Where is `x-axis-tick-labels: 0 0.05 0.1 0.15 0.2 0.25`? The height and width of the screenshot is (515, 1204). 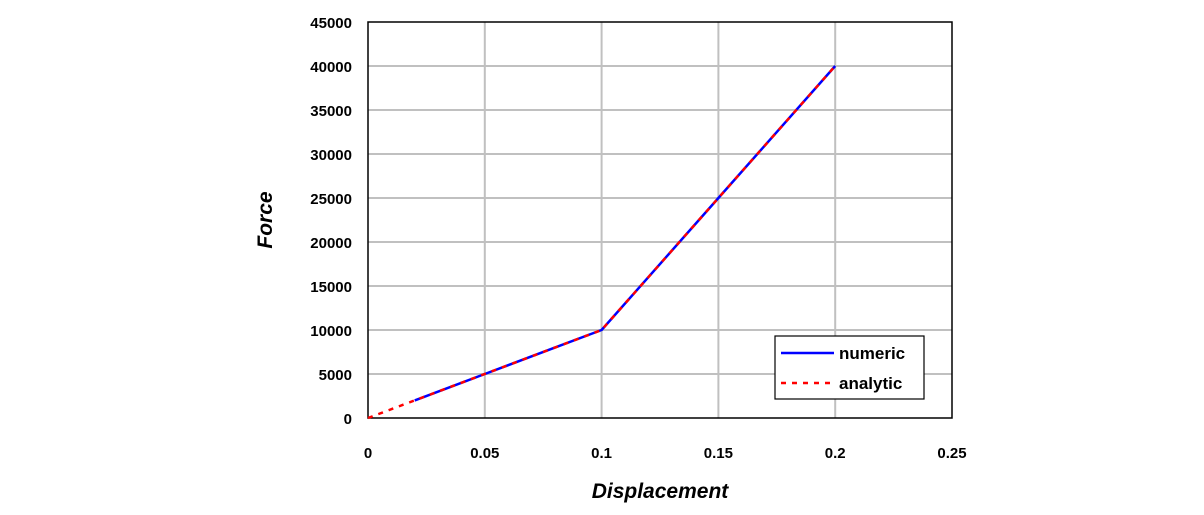 x-axis-tick-labels: 0 0.05 0.1 0.15 0.2 0.25 is located at coordinates (665, 453).